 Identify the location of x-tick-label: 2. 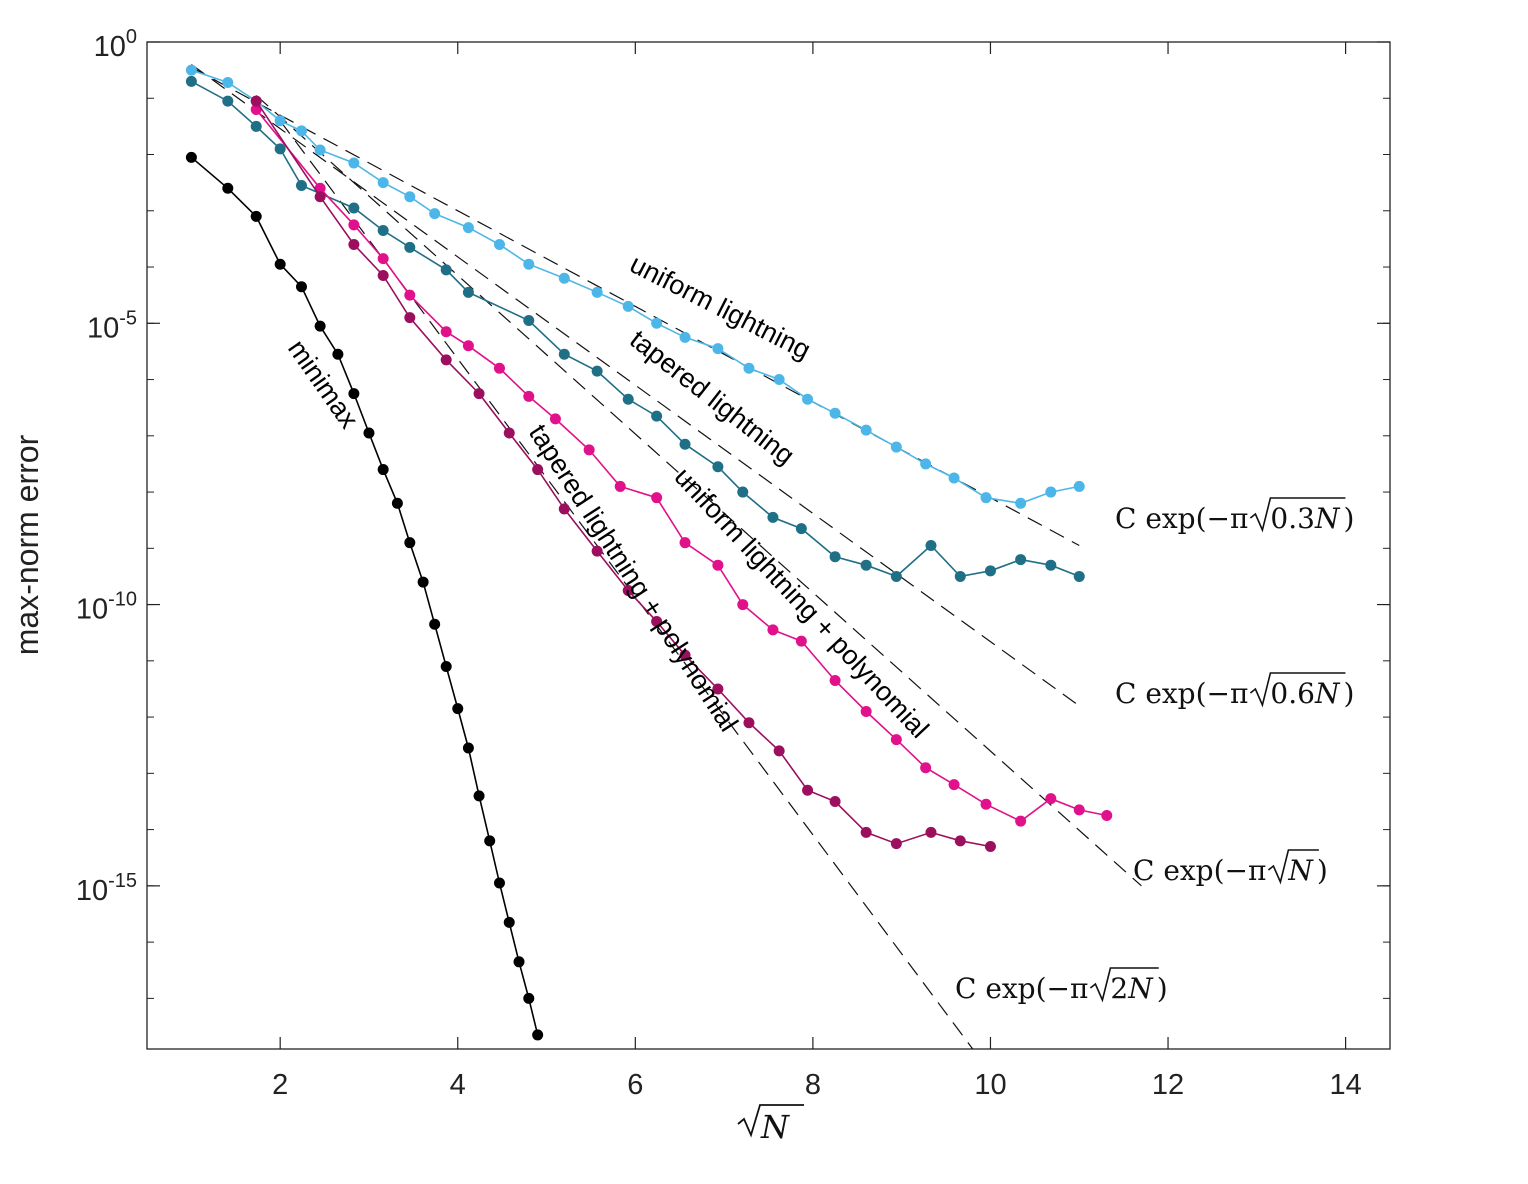
(280, 1085).